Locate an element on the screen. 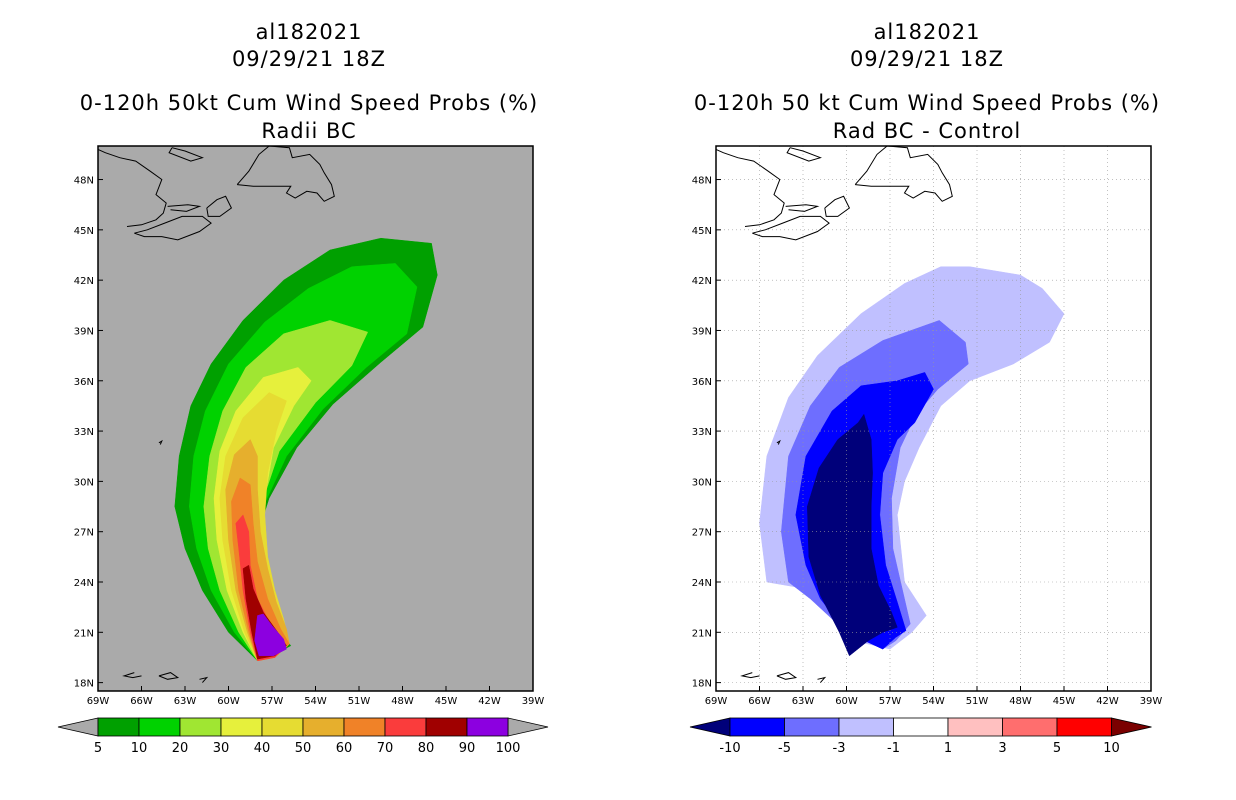 This screenshot has width=1236, height=800. chart0-colorbar-label: 5 is located at coordinates (98, 748).